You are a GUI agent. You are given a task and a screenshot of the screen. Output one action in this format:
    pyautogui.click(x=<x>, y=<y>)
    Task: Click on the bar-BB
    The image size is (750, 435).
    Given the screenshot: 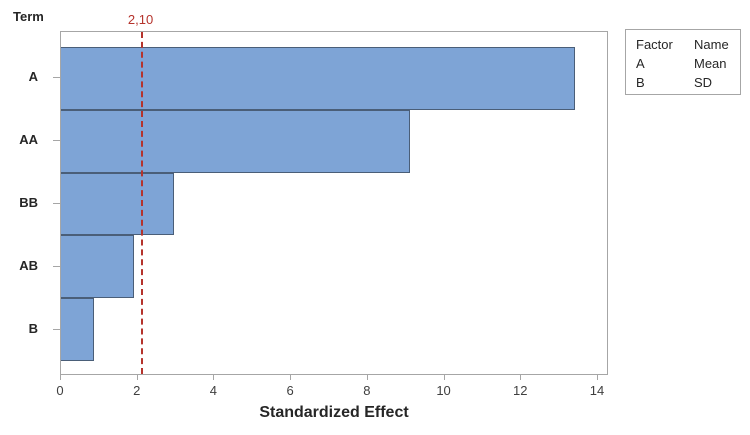 What is the action you would take?
    pyautogui.click(x=118, y=204)
    